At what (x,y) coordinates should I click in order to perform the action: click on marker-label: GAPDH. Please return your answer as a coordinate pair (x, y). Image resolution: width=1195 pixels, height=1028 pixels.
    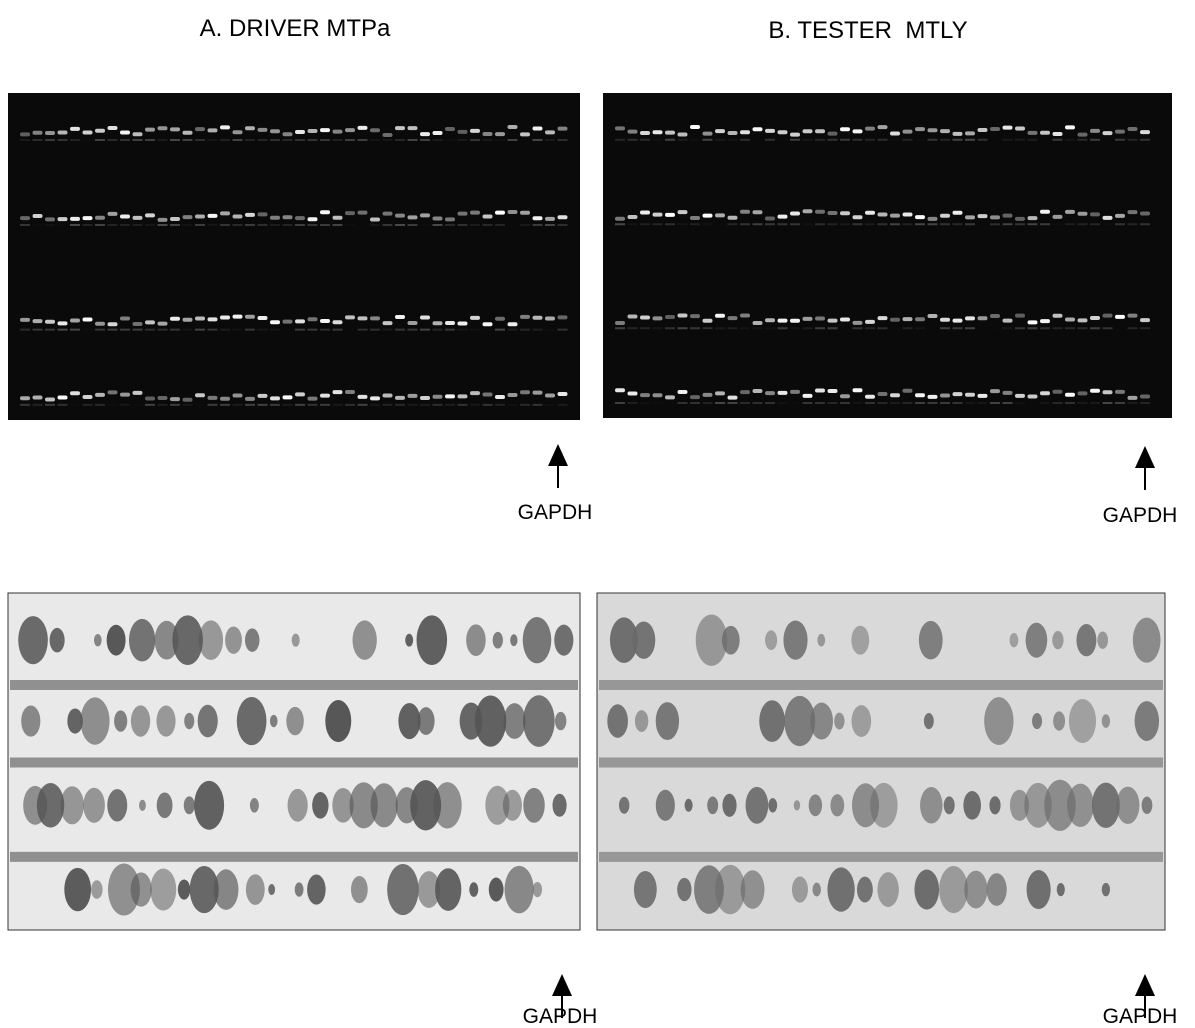
    Looking at the image, I should click on (560, 1016).